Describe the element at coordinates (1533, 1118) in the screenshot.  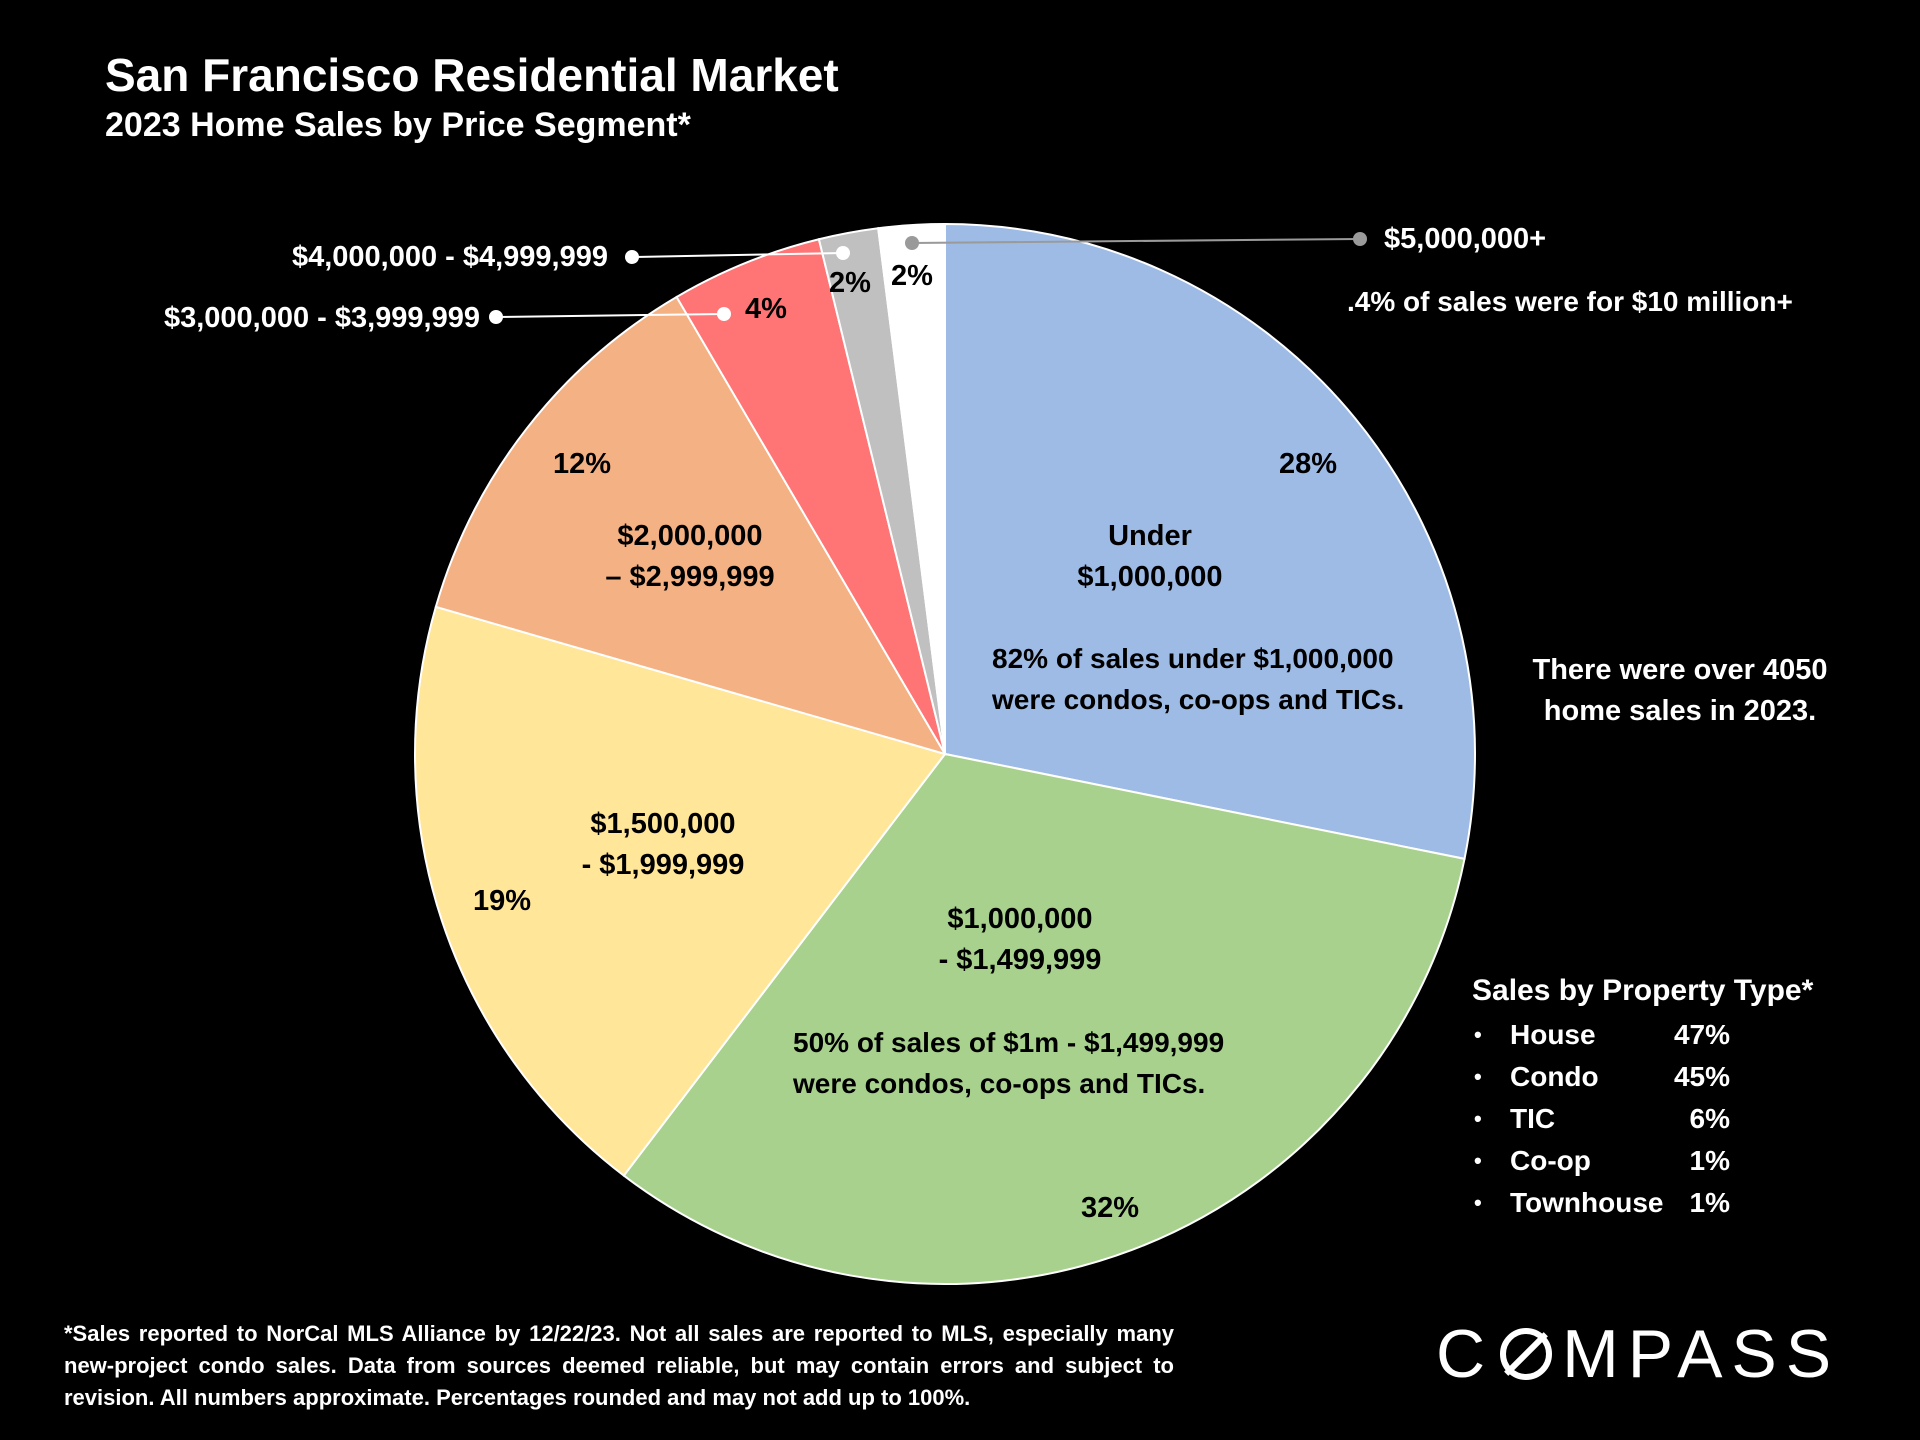
I see `property-type-name: TIC` at that location.